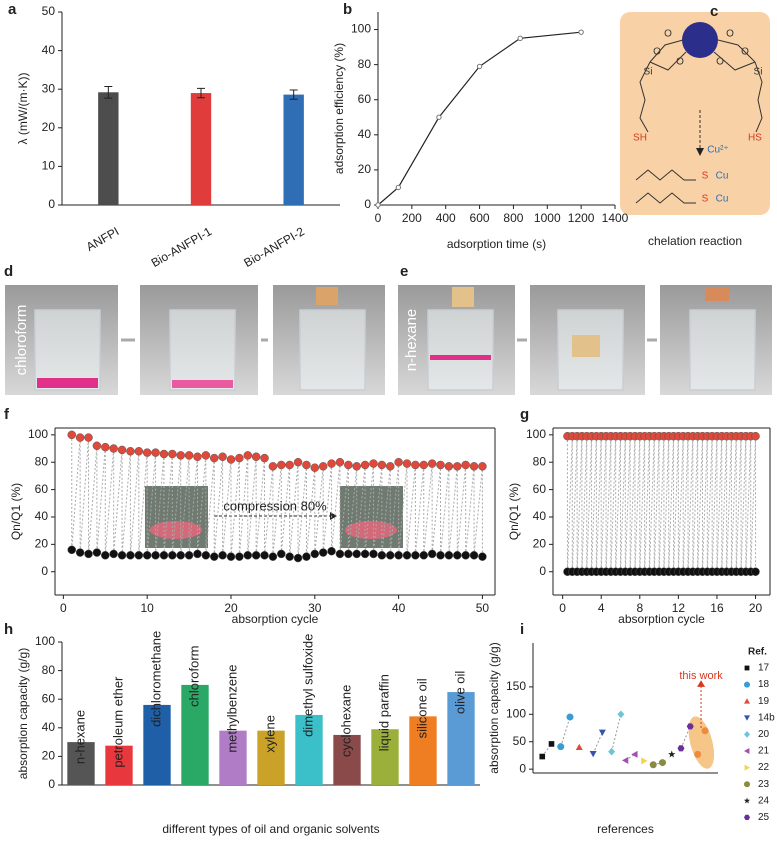  What do you see at coordinates (399, 608) in the screenshot?
I see `x-tick-label: 40` at bounding box center [399, 608].